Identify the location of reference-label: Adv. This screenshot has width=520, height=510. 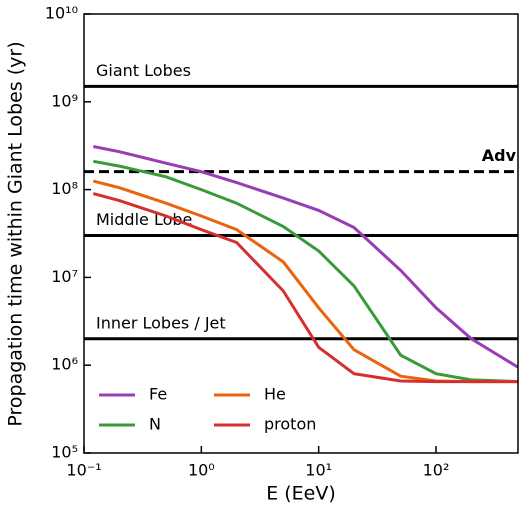
(499, 155).